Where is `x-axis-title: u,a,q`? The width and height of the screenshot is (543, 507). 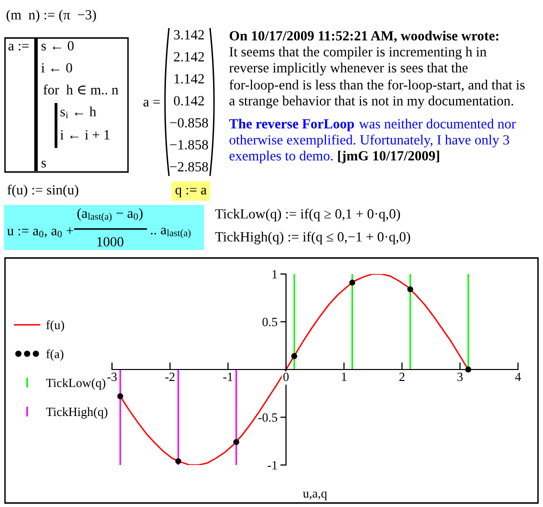 x-axis-title: u,a,q is located at coordinates (315, 496).